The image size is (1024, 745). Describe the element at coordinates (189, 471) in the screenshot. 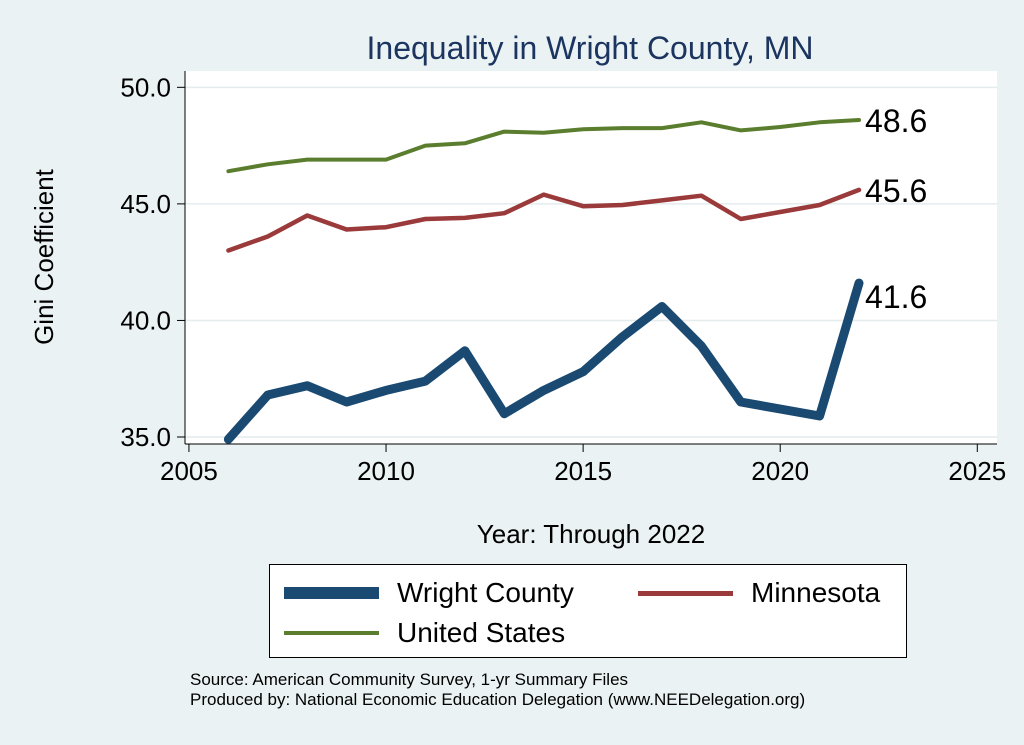

I see `x-tick-label: 2005` at that location.